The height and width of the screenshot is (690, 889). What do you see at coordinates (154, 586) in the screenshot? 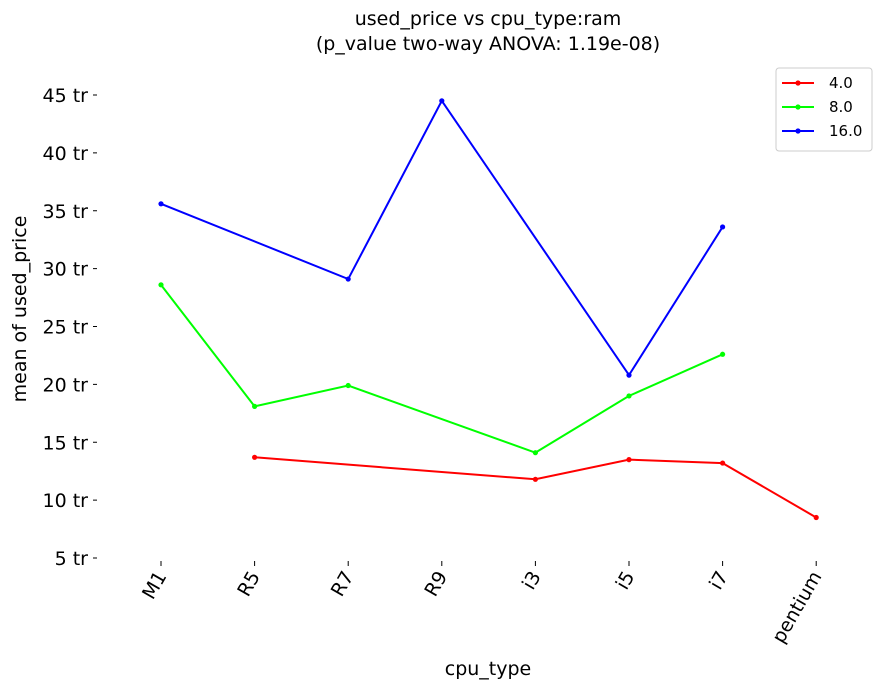
I see `x-tick-label: M1` at bounding box center [154, 586].